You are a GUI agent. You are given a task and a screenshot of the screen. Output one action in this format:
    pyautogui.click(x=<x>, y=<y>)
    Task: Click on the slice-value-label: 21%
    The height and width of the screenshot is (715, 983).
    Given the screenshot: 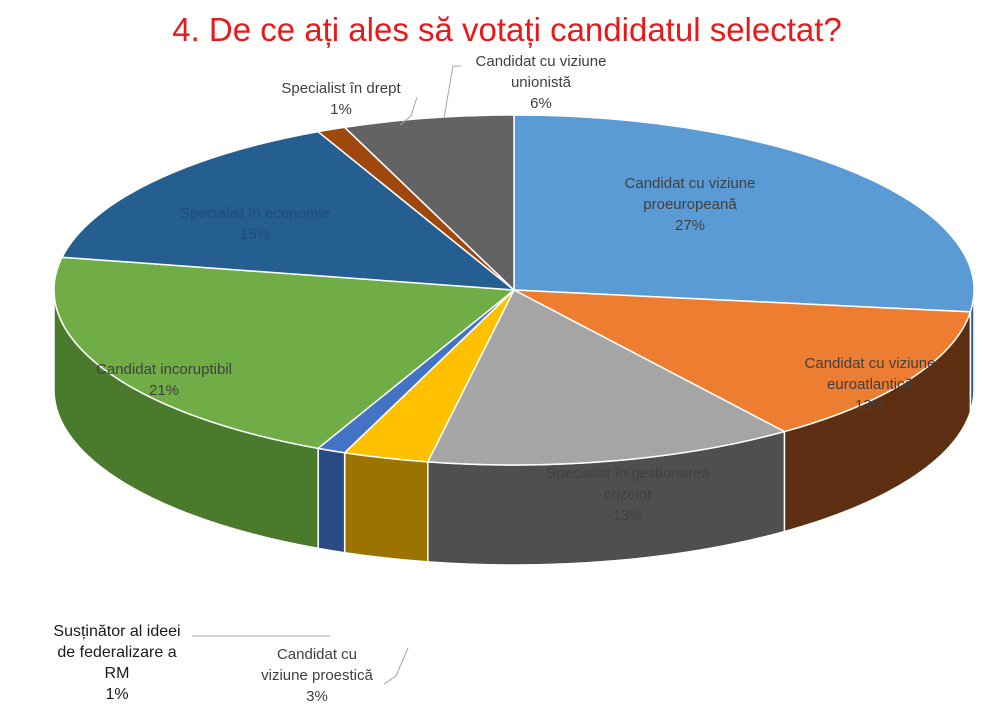 What is the action you would take?
    pyautogui.click(x=164, y=390)
    